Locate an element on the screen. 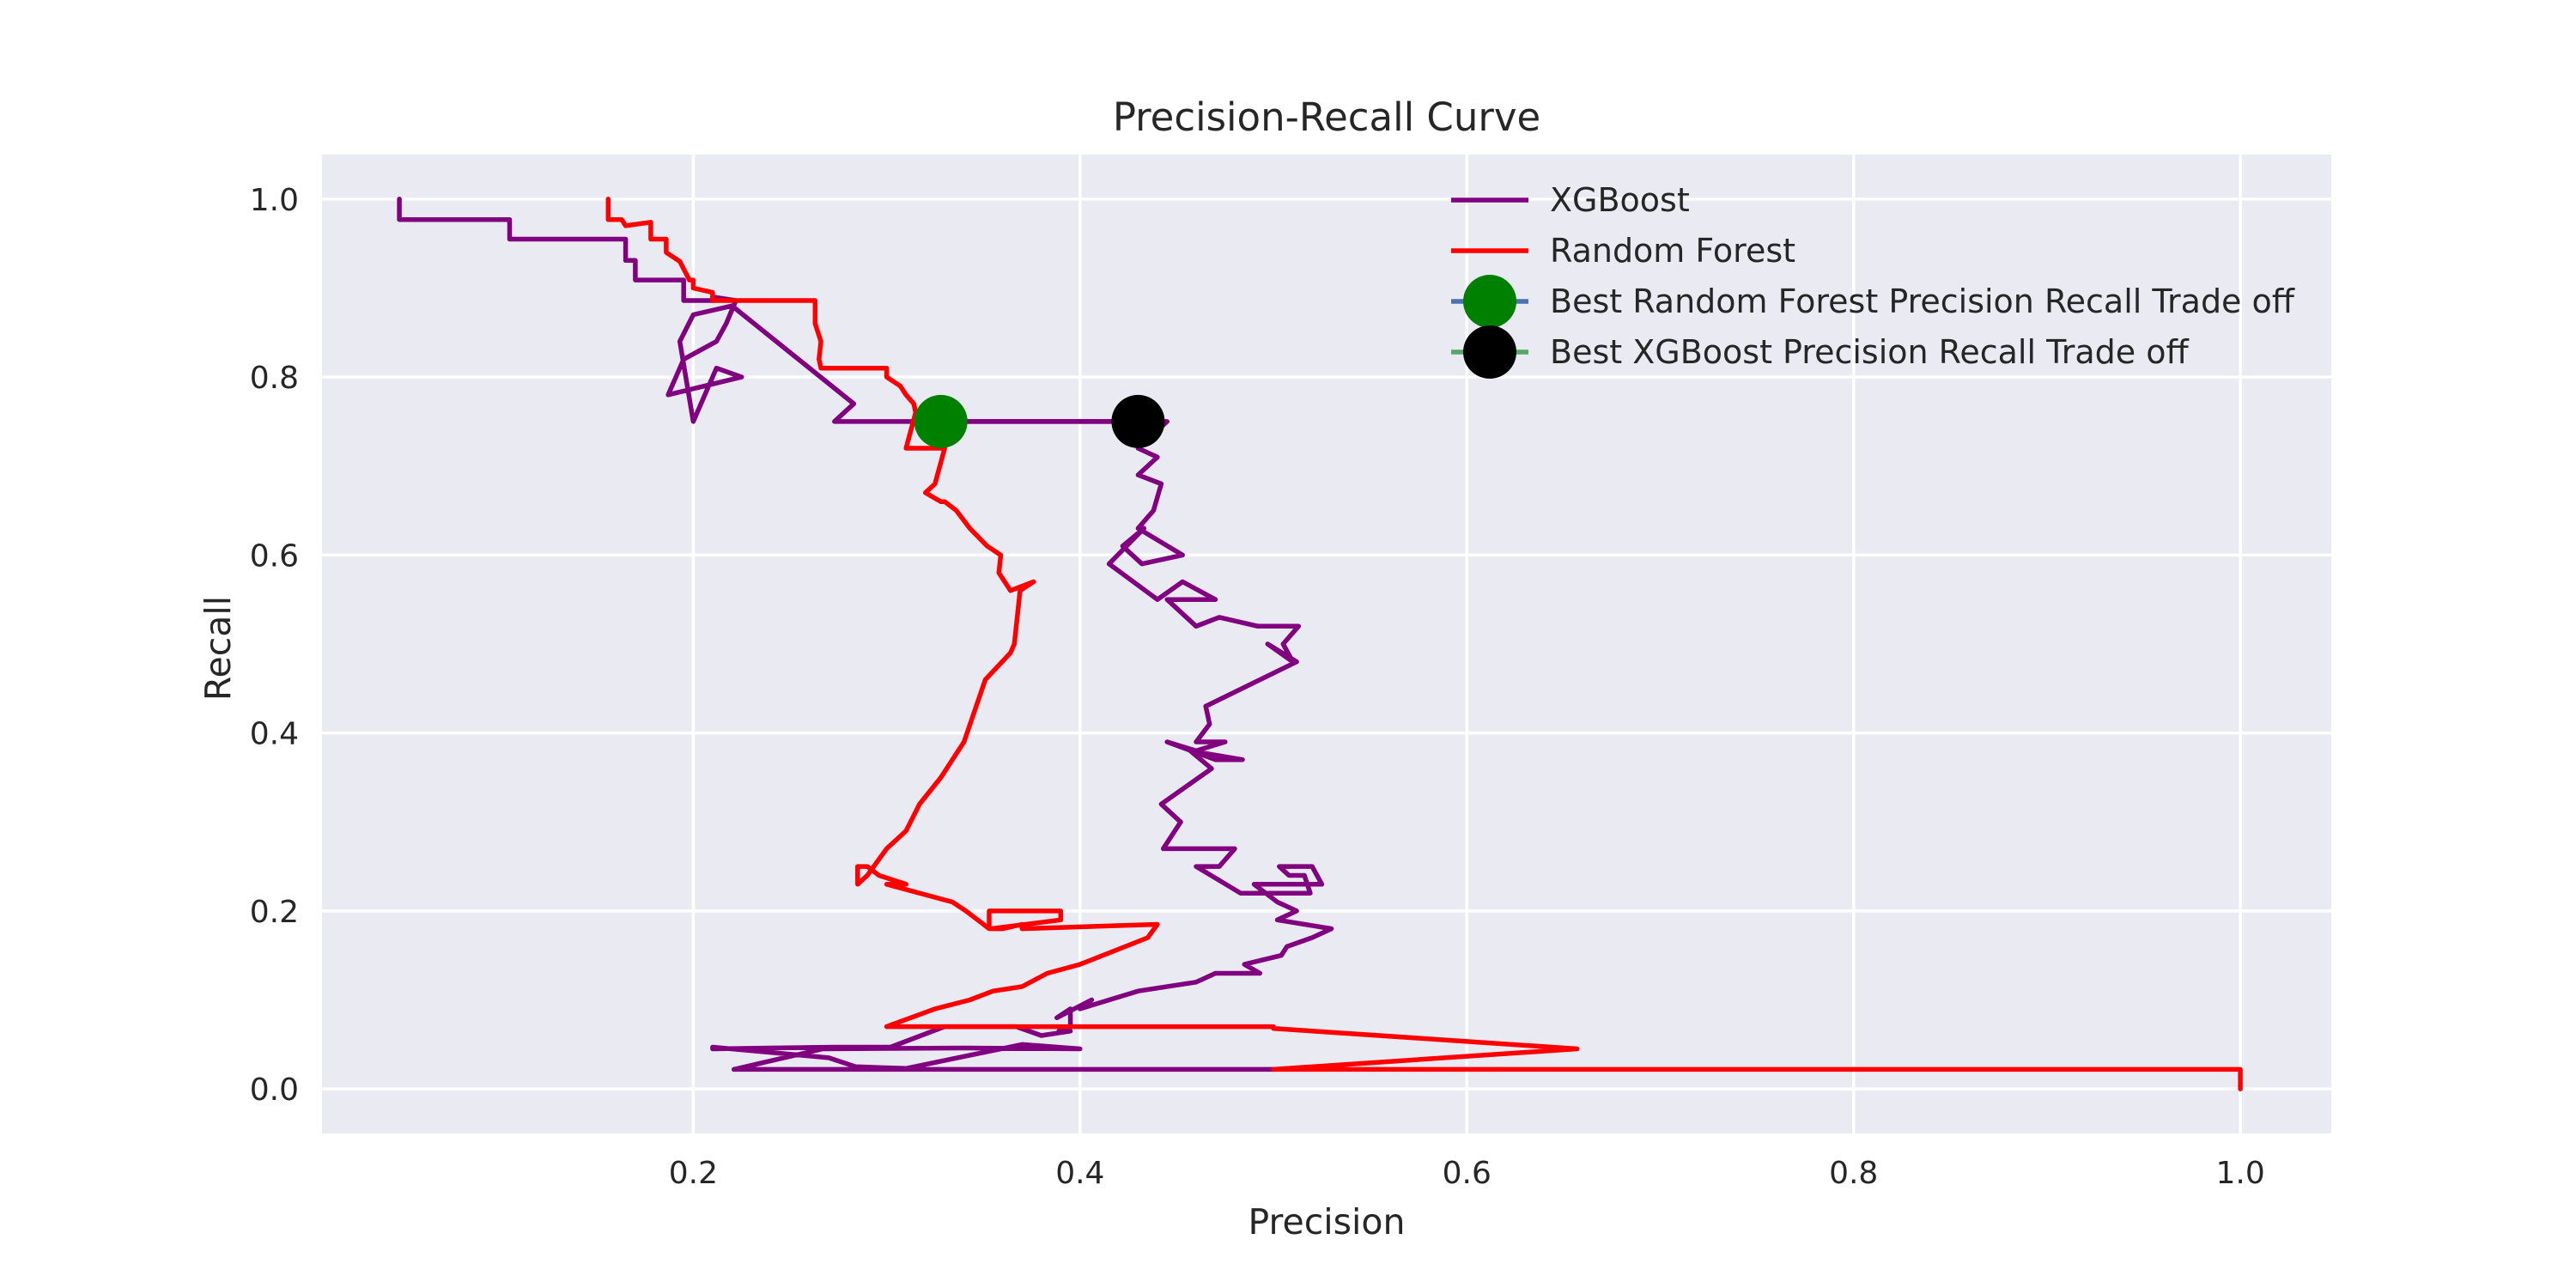 This screenshot has height=1288, width=2576. x-tick-label: 0.6 is located at coordinates (1467, 1173).